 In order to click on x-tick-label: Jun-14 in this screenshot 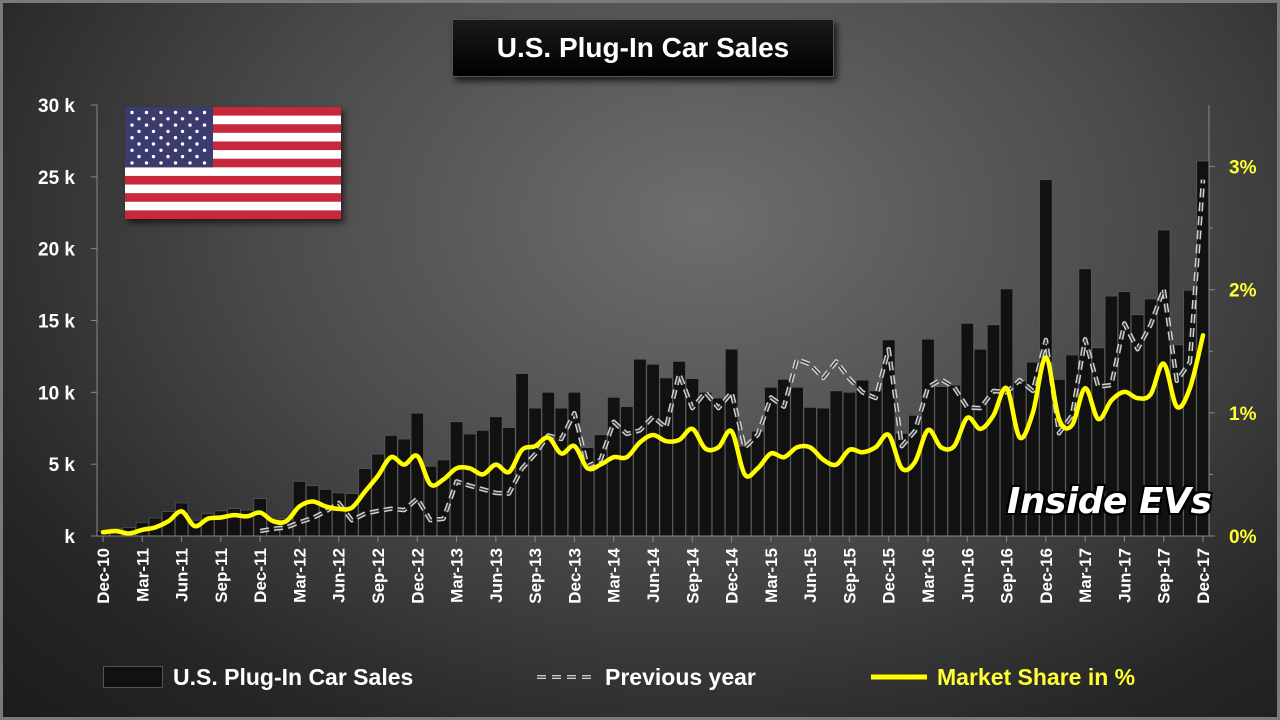, I will do `click(653, 574)`.